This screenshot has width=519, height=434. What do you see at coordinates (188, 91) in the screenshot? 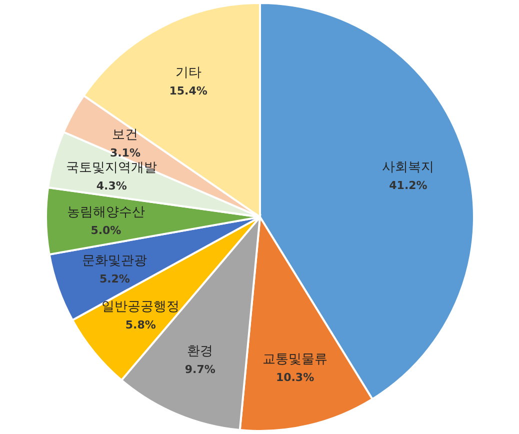
I see `data-label: 15.4%` at bounding box center [188, 91].